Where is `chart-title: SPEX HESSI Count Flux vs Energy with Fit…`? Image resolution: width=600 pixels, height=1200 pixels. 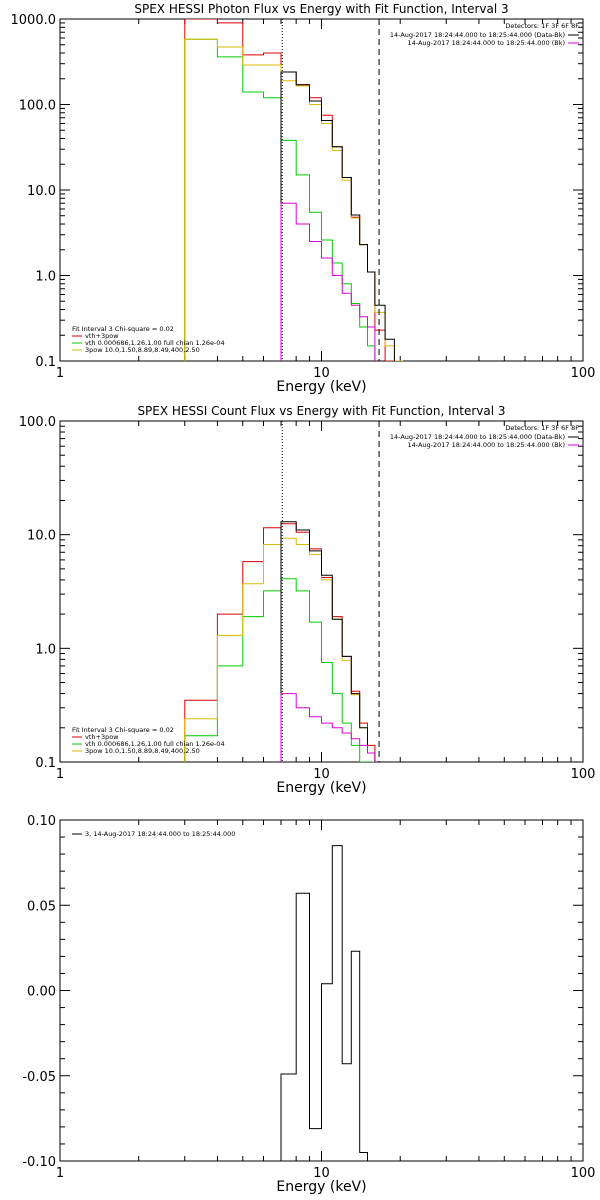 chart-title: SPEX HESSI Count Flux vs Energy with Fit… is located at coordinates (321, 411).